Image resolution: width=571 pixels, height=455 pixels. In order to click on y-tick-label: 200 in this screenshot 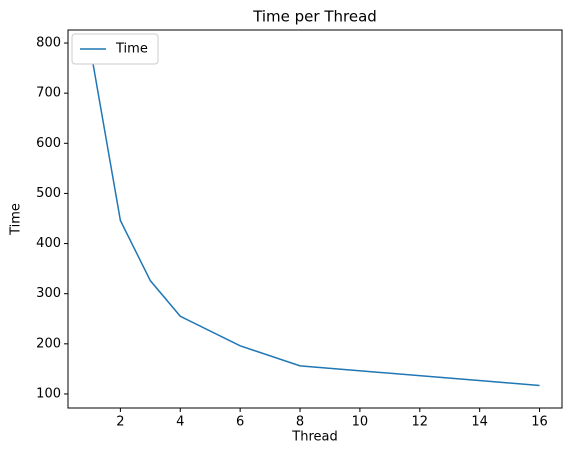, I will do `click(48, 343)`.